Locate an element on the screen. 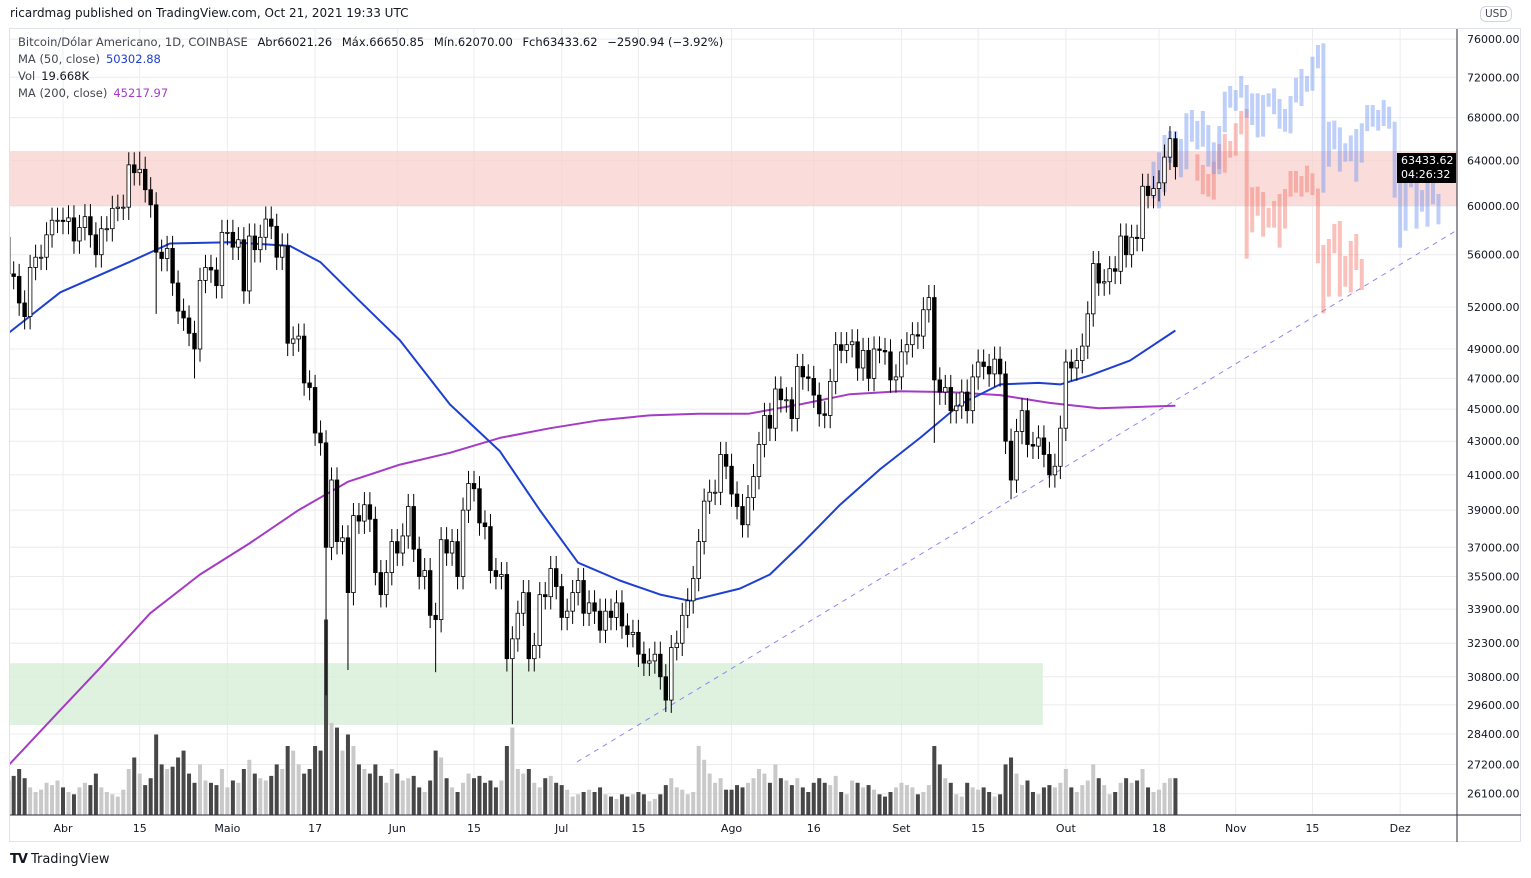  high-value: Máx.66650.85 is located at coordinates (383, 42).